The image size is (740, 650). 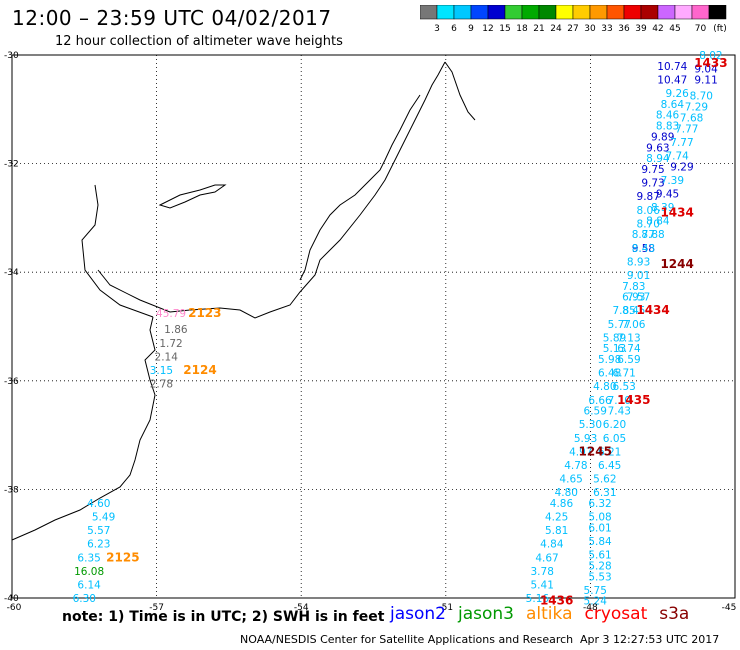 What do you see at coordinates (667, 194) in the screenshot?
I see `swh-value: 9.45` at bounding box center [667, 194].